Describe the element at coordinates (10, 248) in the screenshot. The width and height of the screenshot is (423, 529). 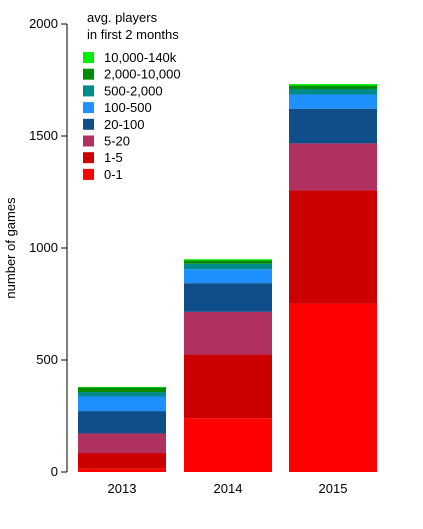
I see `y-axis-label: number of games` at that location.